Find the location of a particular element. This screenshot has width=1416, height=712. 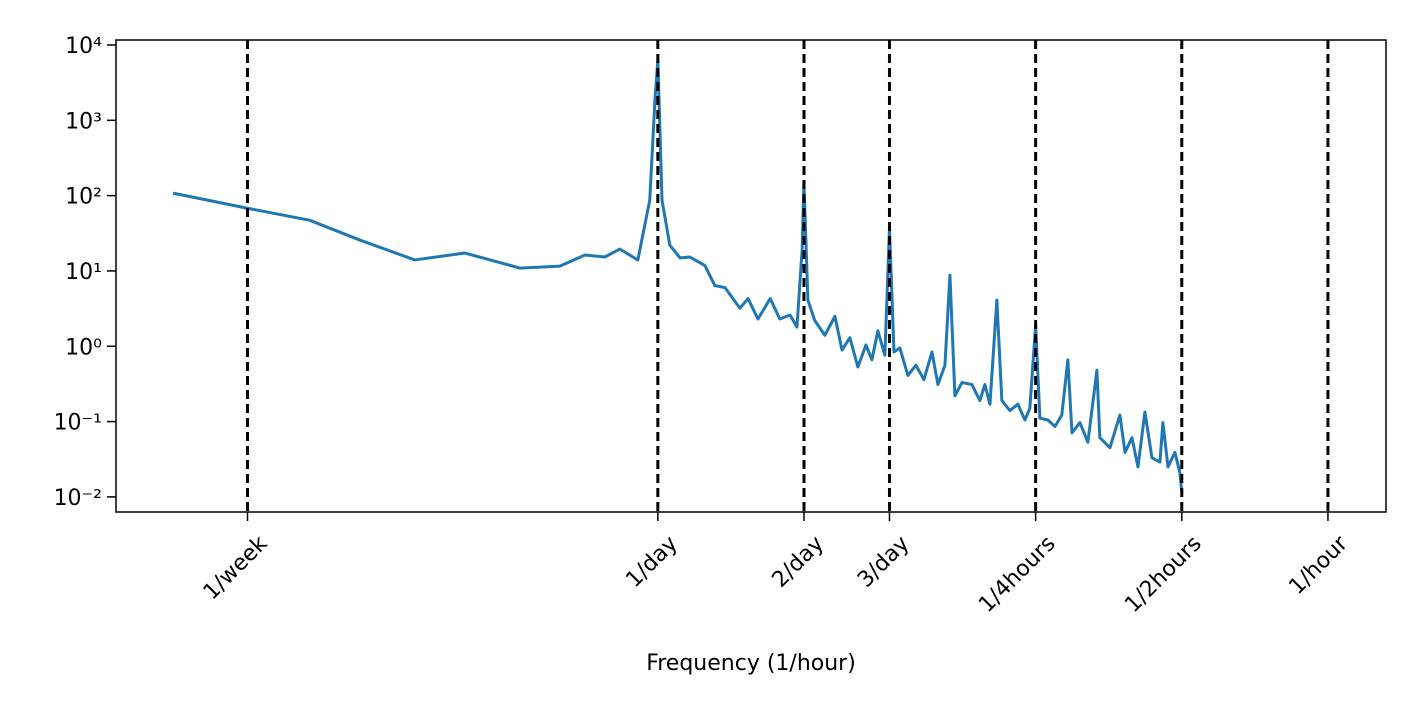

x-tick-label: 2/day is located at coordinates (798, 561).